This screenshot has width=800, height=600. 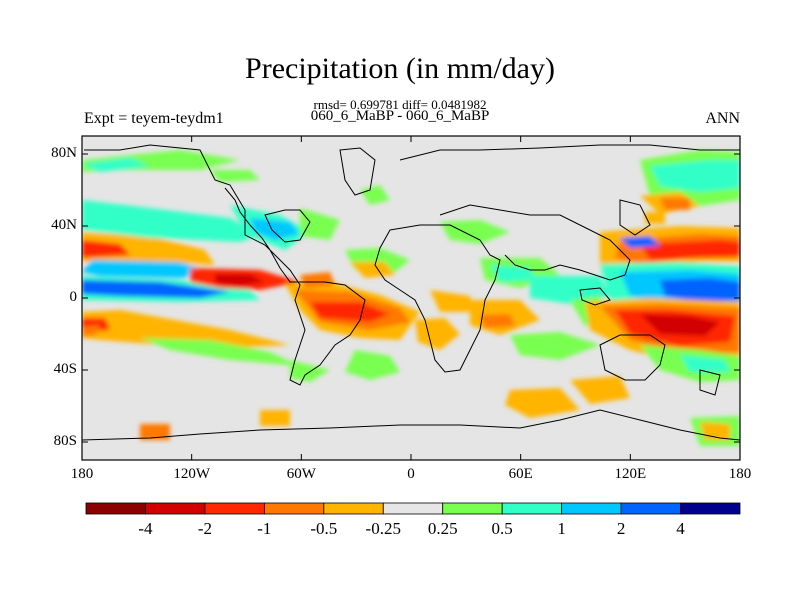 What do you see at coordinates (400, 68) in the screenshot?
I see `map-title: Precipitation (in mm/day)` at bounding box center [400, 68].